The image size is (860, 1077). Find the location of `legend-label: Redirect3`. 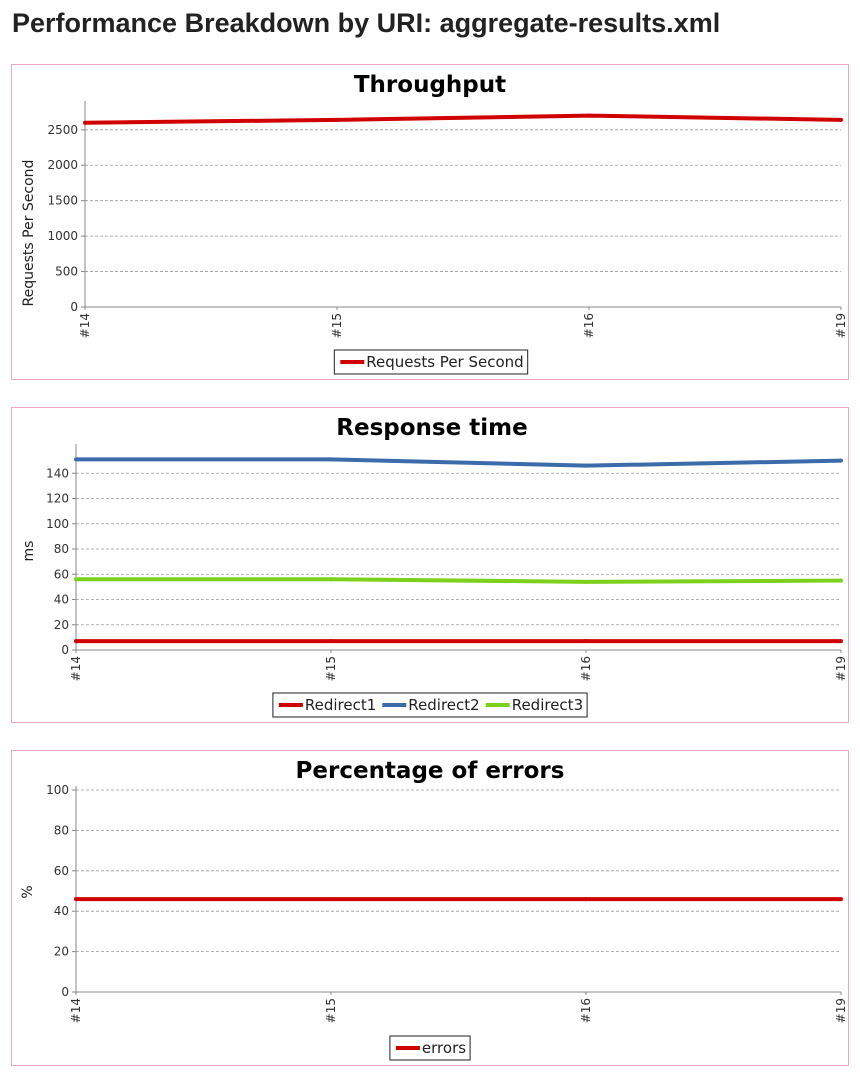

legend-label: Redirect3 is located at coordinates (547, 705).